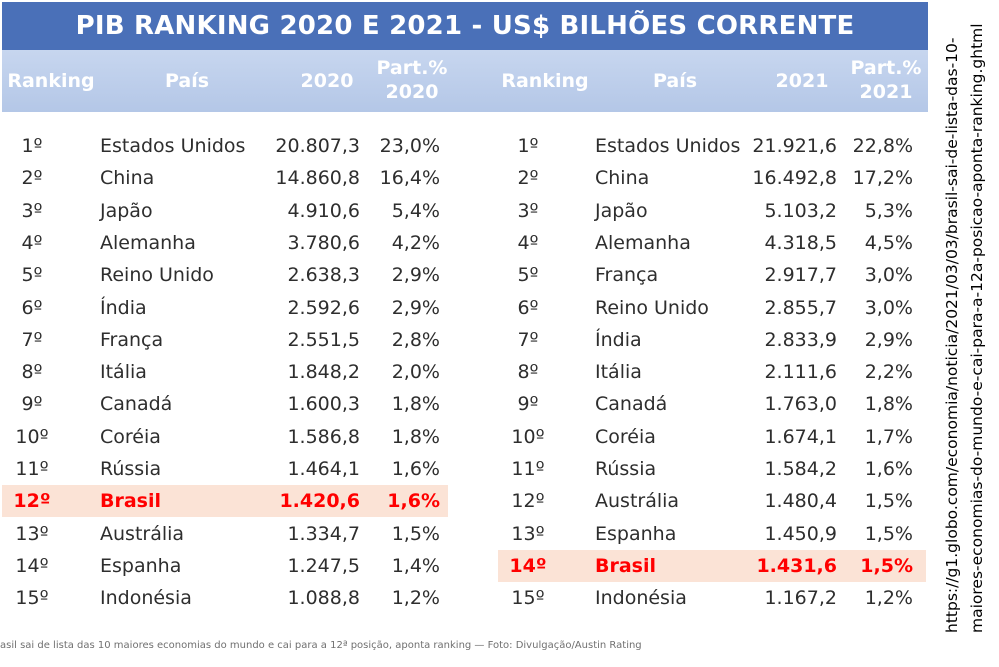 This screenshot has height=667, width=999. I want to click on header-part-2020: Part.% 2020, so click(412, 80).